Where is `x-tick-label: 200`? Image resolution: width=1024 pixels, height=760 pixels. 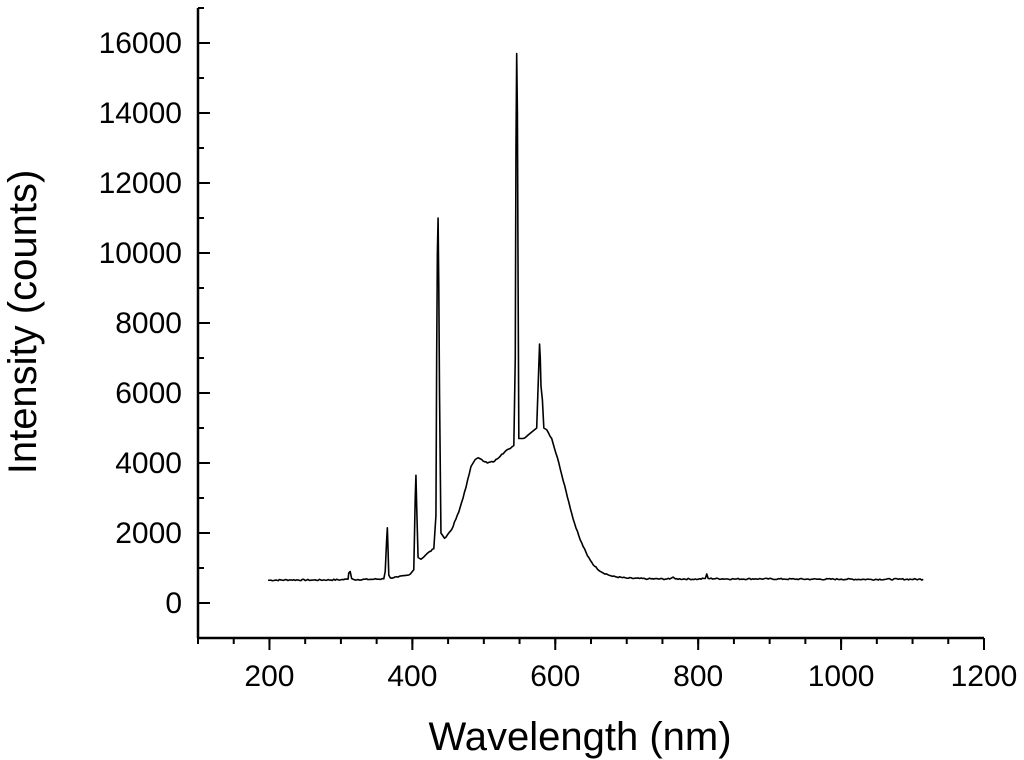
x-tick-label: 200 is located at coordinates (269, 676).